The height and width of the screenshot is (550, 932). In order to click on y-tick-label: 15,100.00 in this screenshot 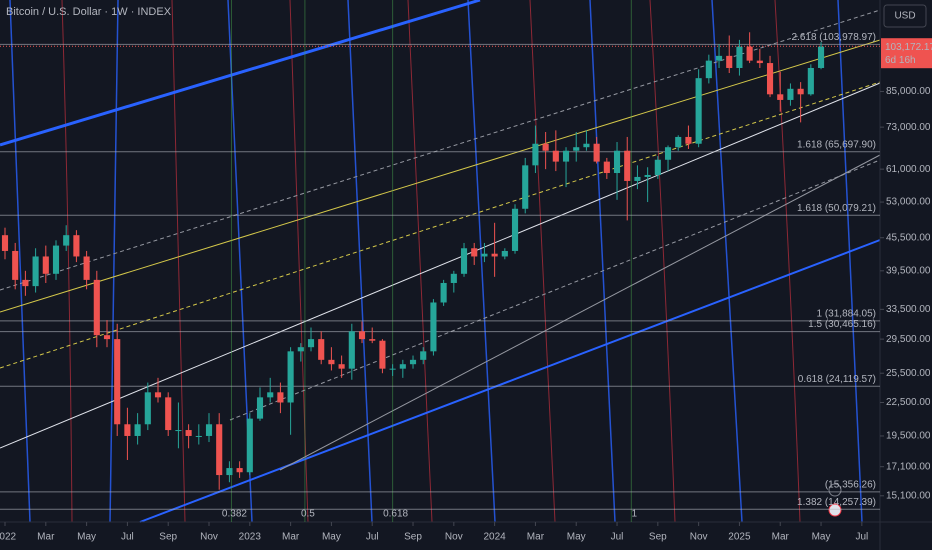, I will do `click(908, 495)`.